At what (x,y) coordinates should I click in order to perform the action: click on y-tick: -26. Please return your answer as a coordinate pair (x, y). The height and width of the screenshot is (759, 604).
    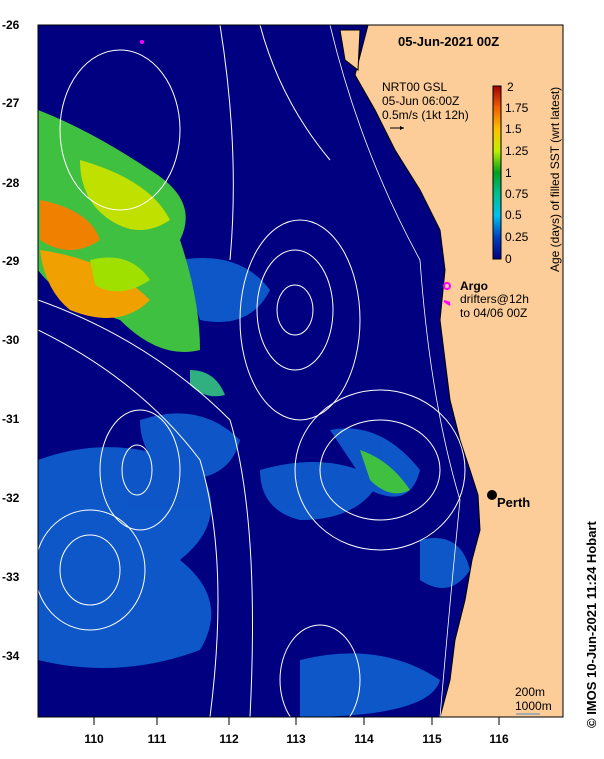
    Looking at the image, I should click on (11, 25).